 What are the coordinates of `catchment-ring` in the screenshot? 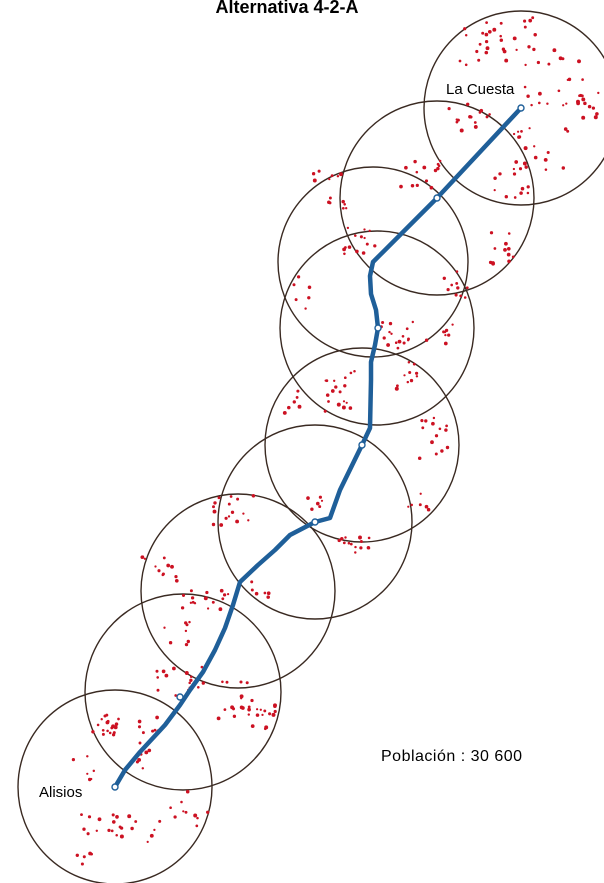 It's located at (377, 328).